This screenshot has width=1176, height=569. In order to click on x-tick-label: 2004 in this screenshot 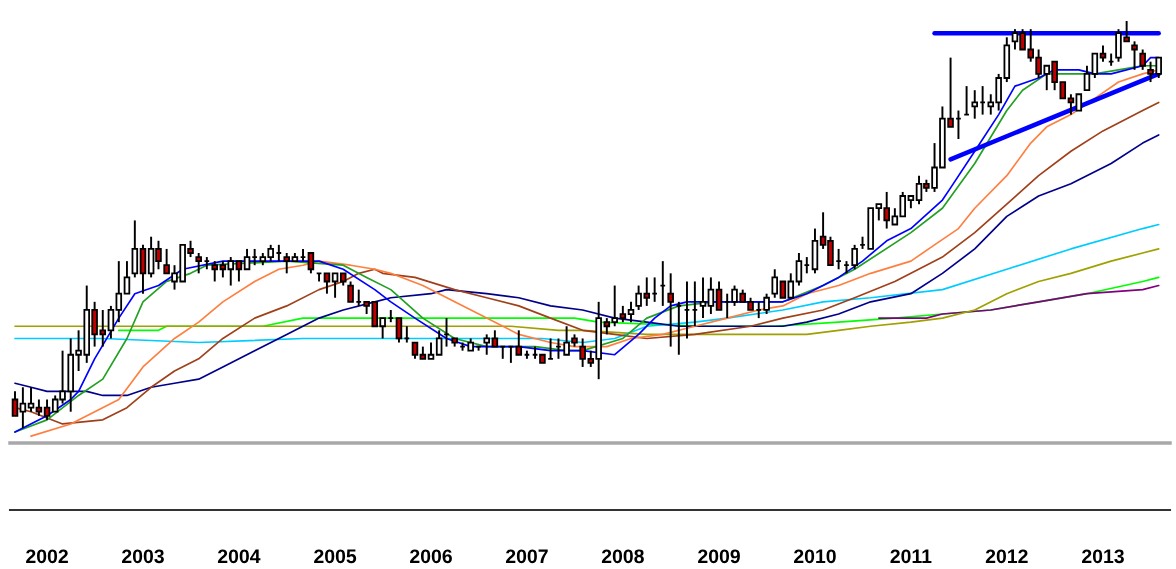, I will do `click(239, 556)`.